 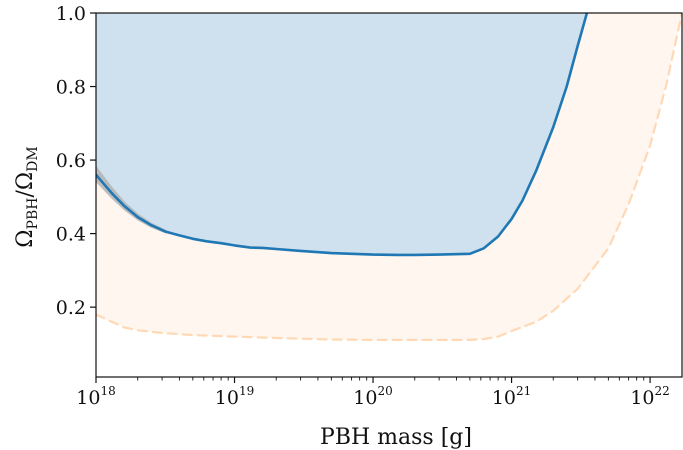 What do you see at coordinates (71, 235) in the screenshot?
I see `y-tick-label: 0.4` at bounding box center [71, 235].